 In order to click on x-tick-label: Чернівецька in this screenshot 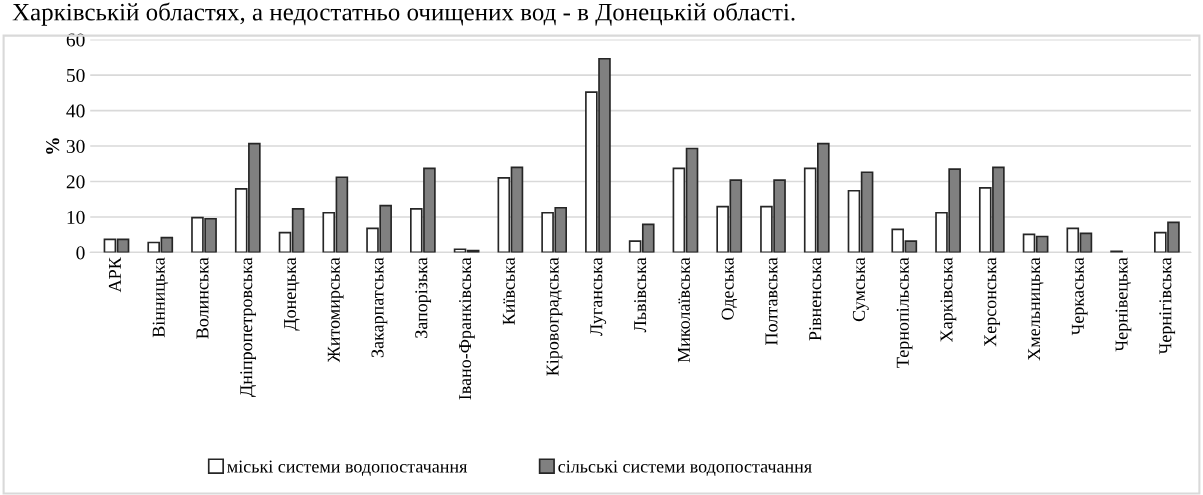, I will do `click(1123, 304)`.